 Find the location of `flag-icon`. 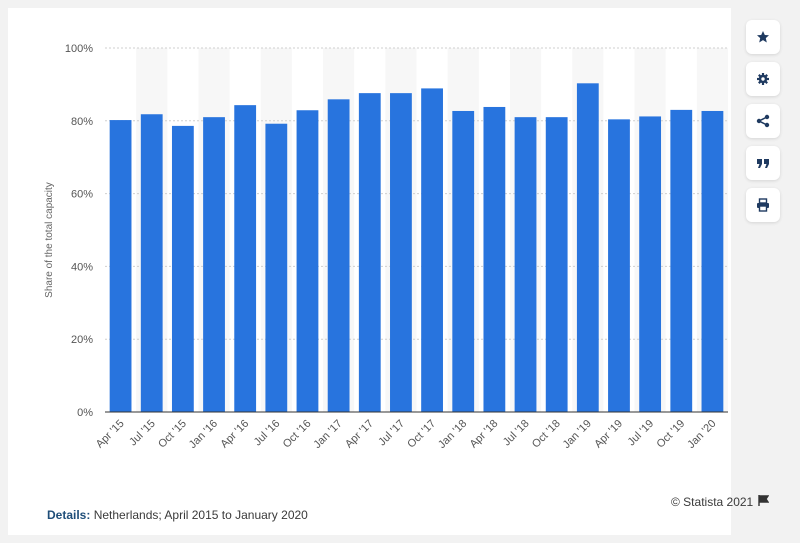

flag-icon is located at coordinates (764, 502).